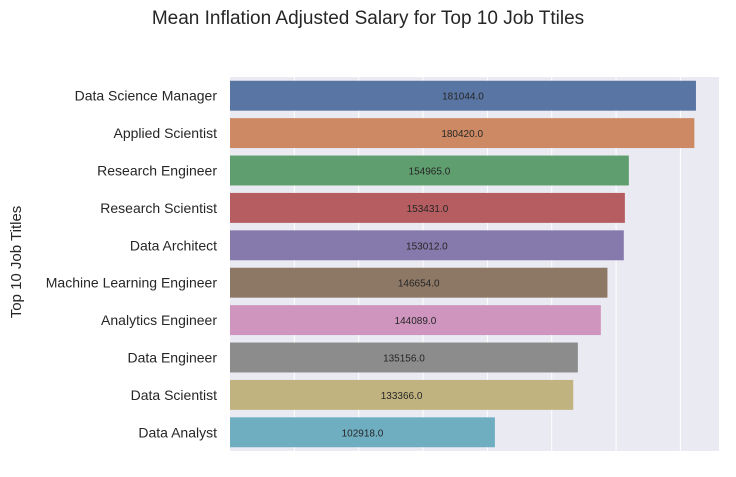  Describe the element at coordinates (177, 432) in the screenshot. I see `y-tick-label: Data Analyst` at that location.